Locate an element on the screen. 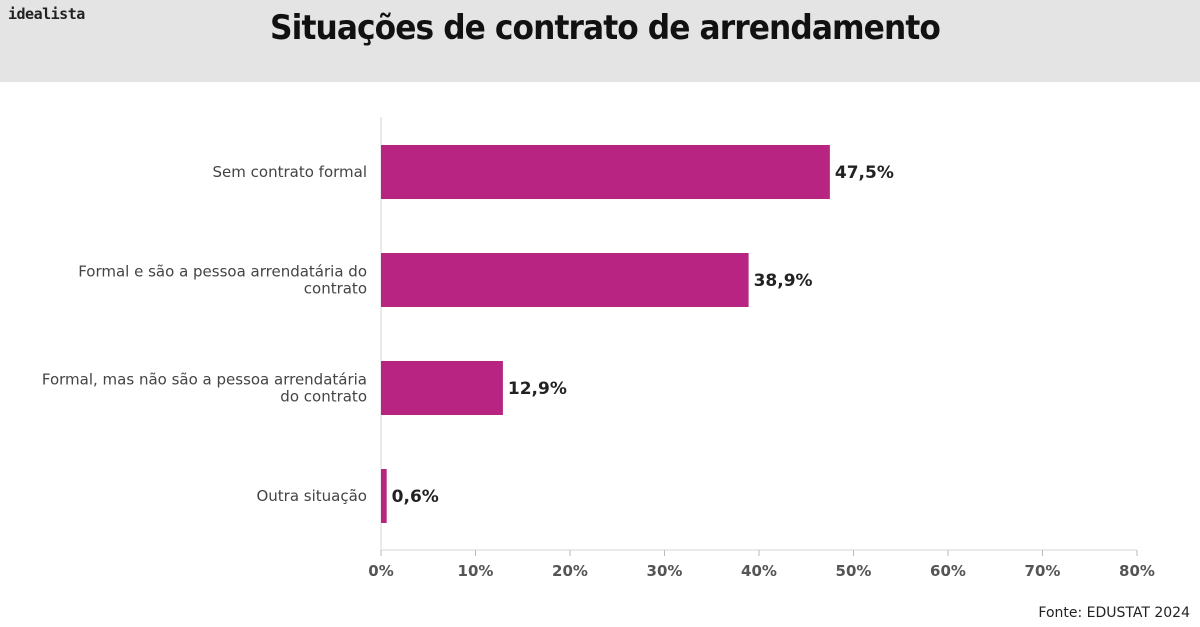 The width and height of the screenshot is (1200, 627). chart-title: Situações de contrato de arrendamento is located at coordinates (605, 28).